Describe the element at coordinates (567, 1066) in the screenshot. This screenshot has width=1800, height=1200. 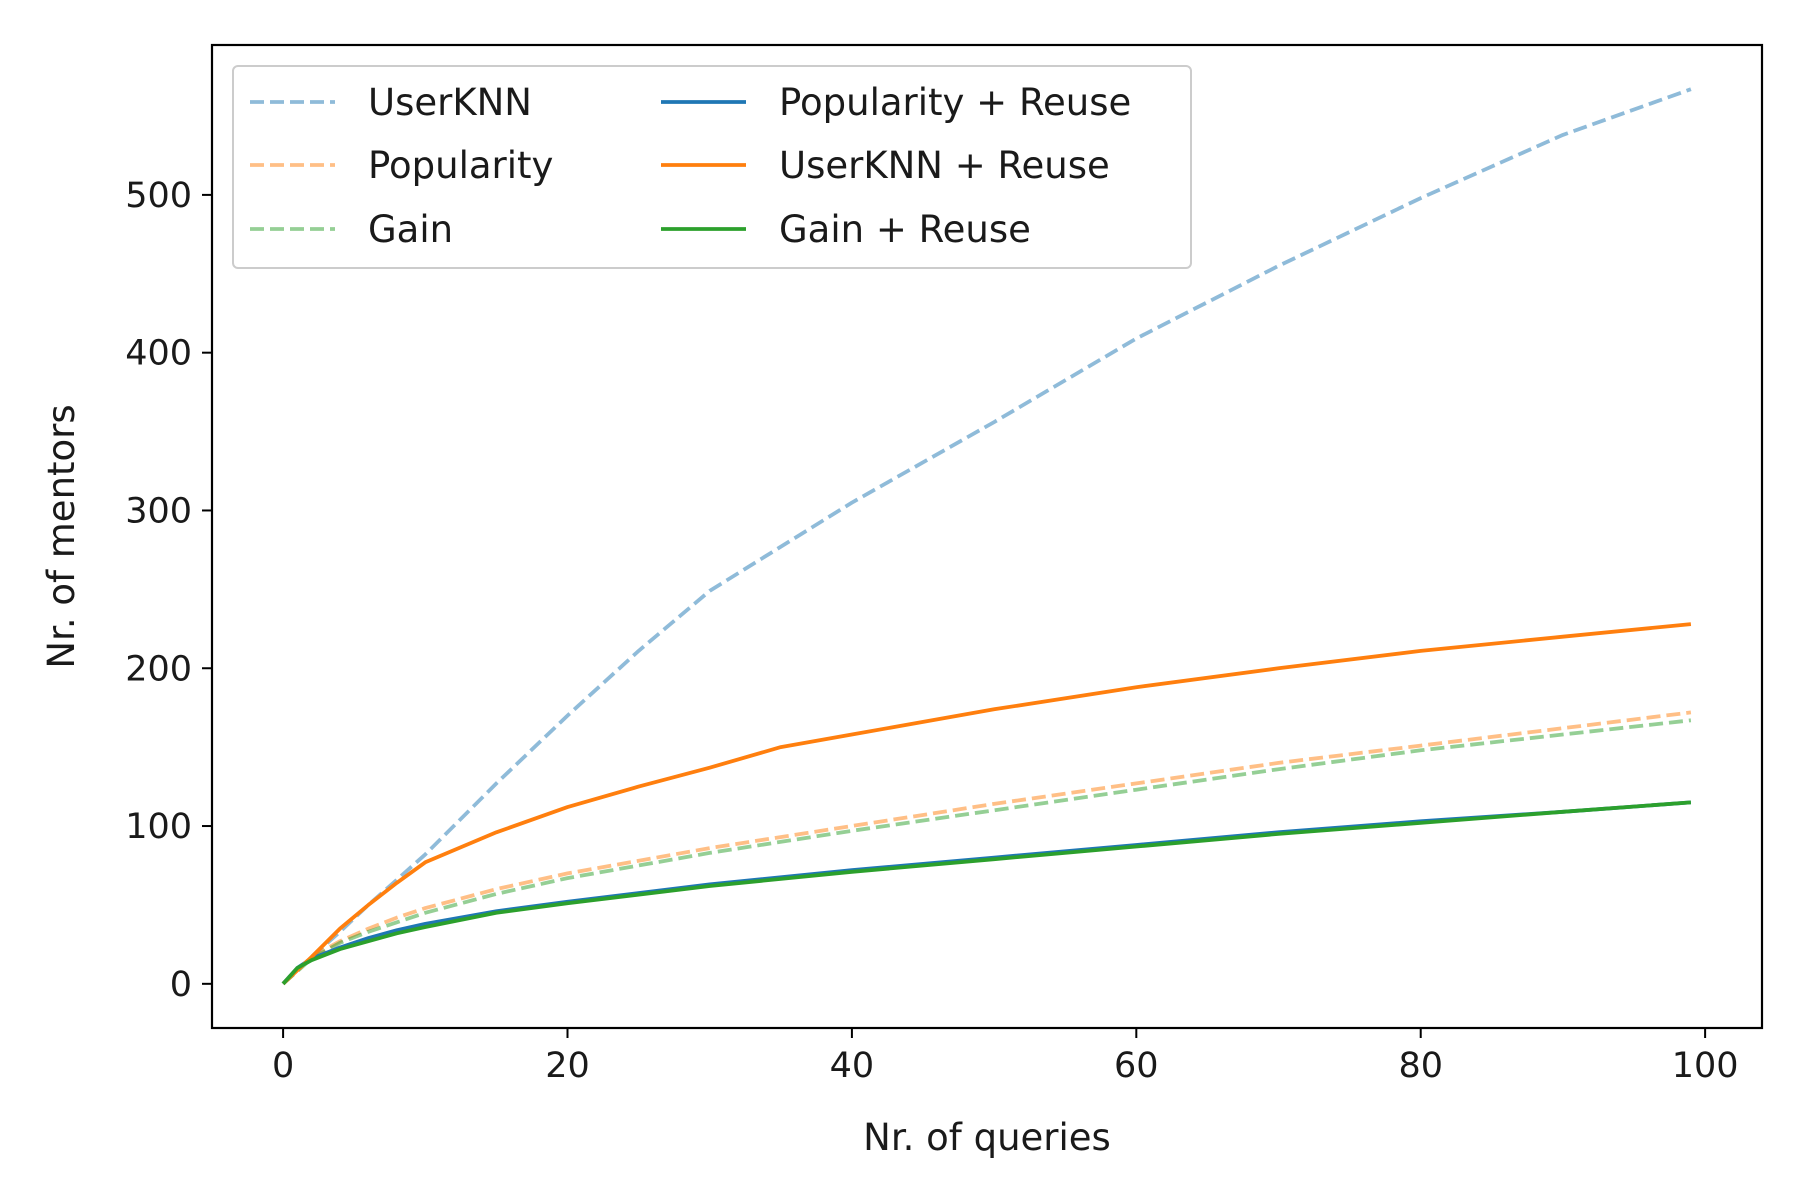
I see `x-tick-label: 20` at that location.